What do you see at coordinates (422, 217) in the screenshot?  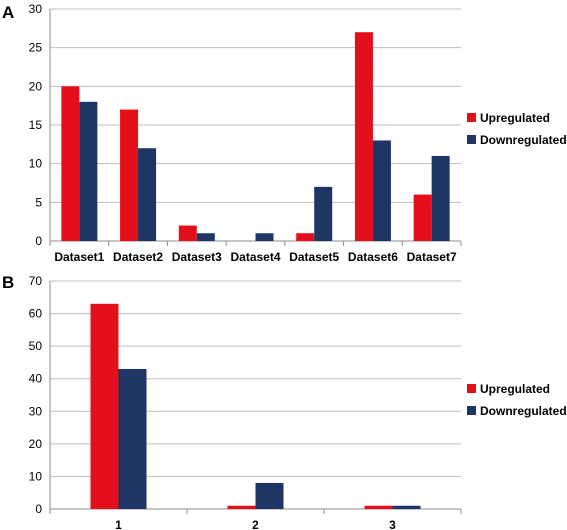 I see `bar-a-upregulated-dataset7` at bounding box center [422, 217].